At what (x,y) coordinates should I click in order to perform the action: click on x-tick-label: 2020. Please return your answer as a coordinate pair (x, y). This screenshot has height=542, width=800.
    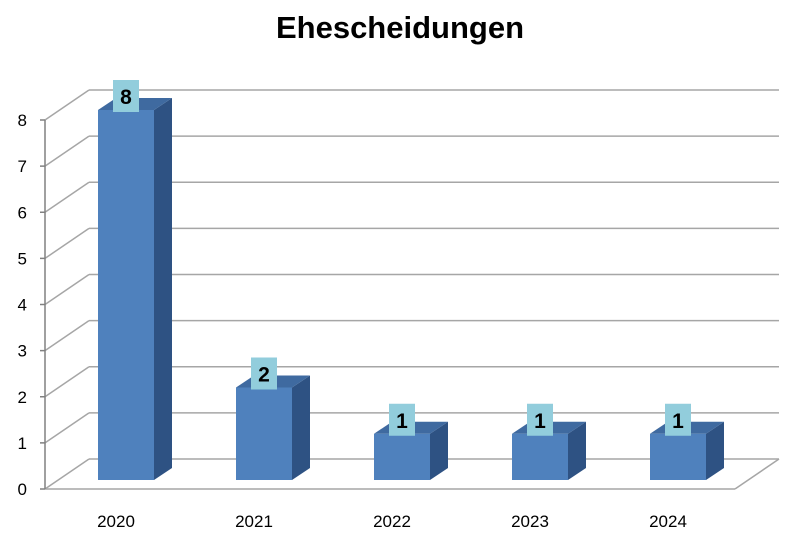
    Looking at the image, I should click on (116, 521).